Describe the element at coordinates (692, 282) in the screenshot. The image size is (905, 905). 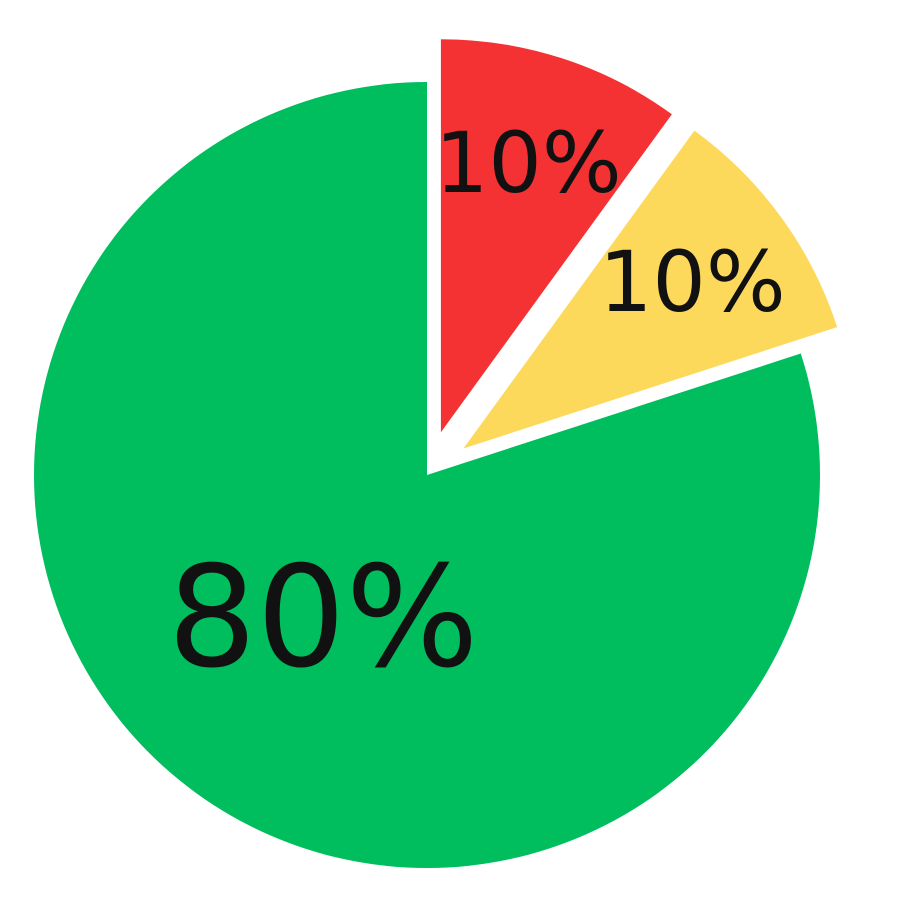
I see `slice-label-1: 10%` at that location.